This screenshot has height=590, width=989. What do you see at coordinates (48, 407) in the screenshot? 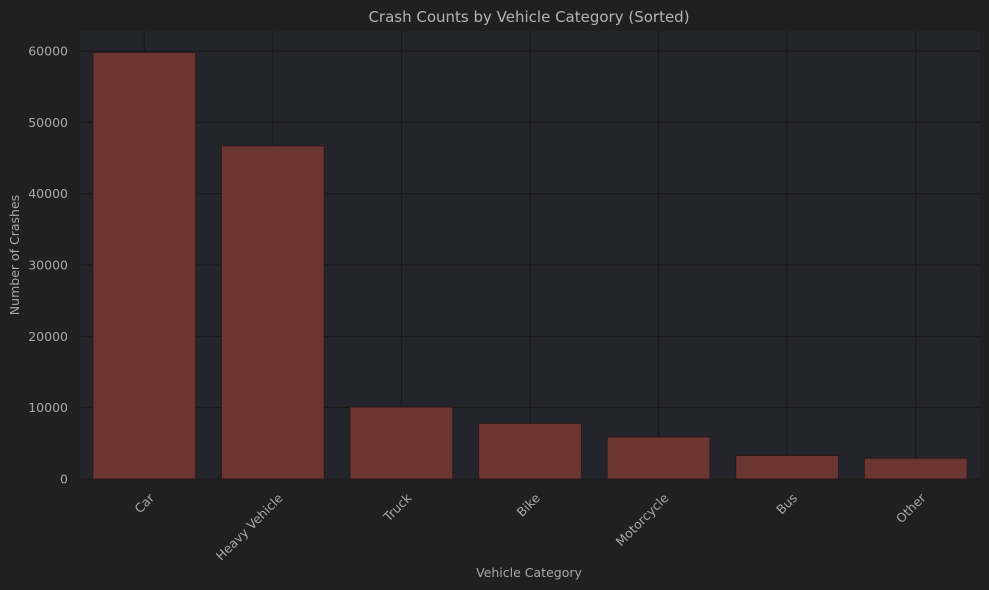
I see `y-tick-label: 10000` at bounding box center [48, 407].